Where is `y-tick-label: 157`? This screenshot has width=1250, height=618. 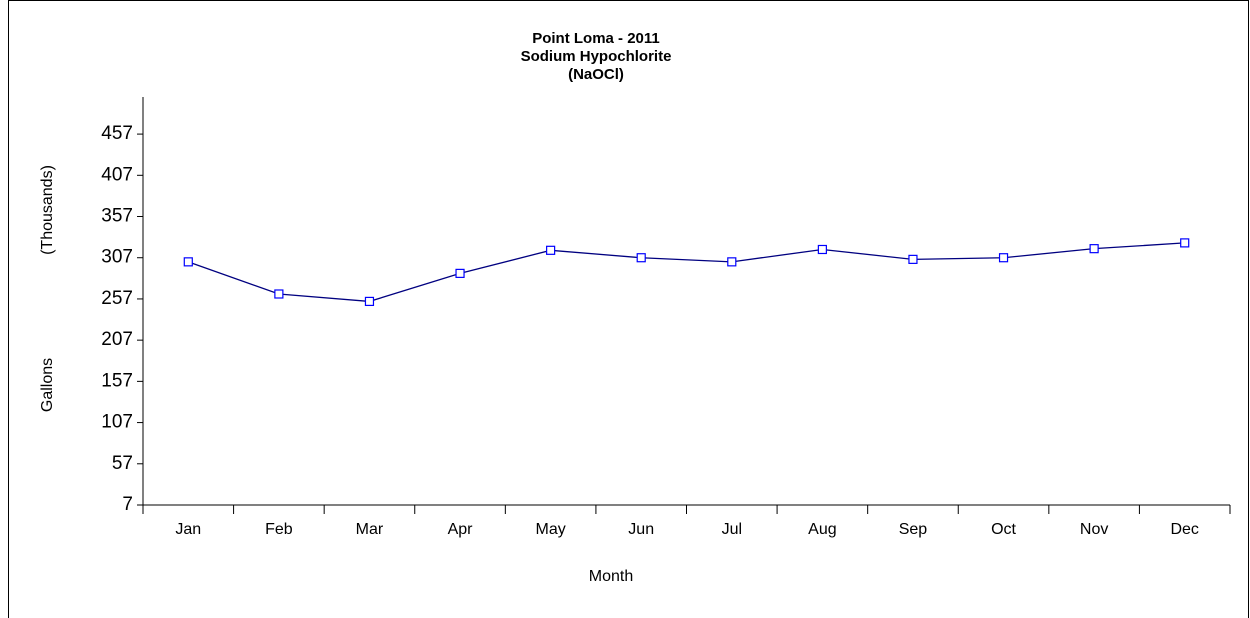 y-tick-label: 157 is located at coordinates (117, 380).